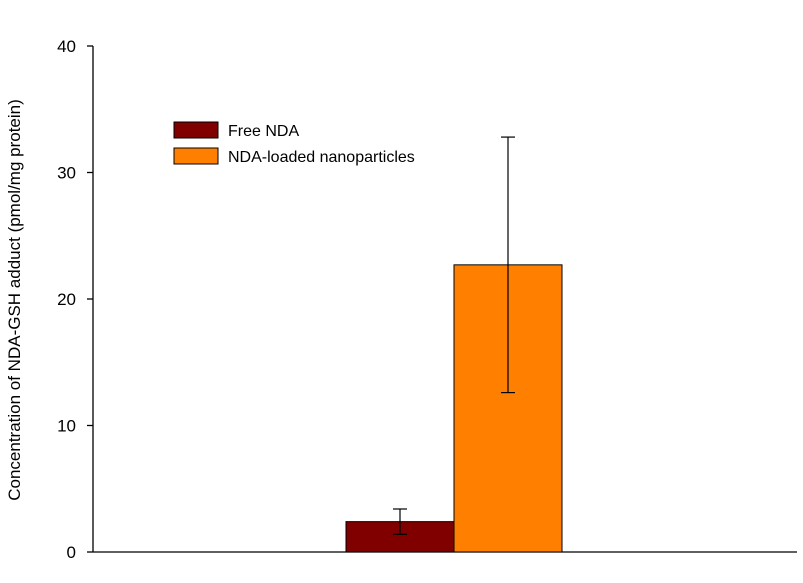 This screenshot has height=583, width=803. I want to click on y-tick-label: 0, so click(71, 552).